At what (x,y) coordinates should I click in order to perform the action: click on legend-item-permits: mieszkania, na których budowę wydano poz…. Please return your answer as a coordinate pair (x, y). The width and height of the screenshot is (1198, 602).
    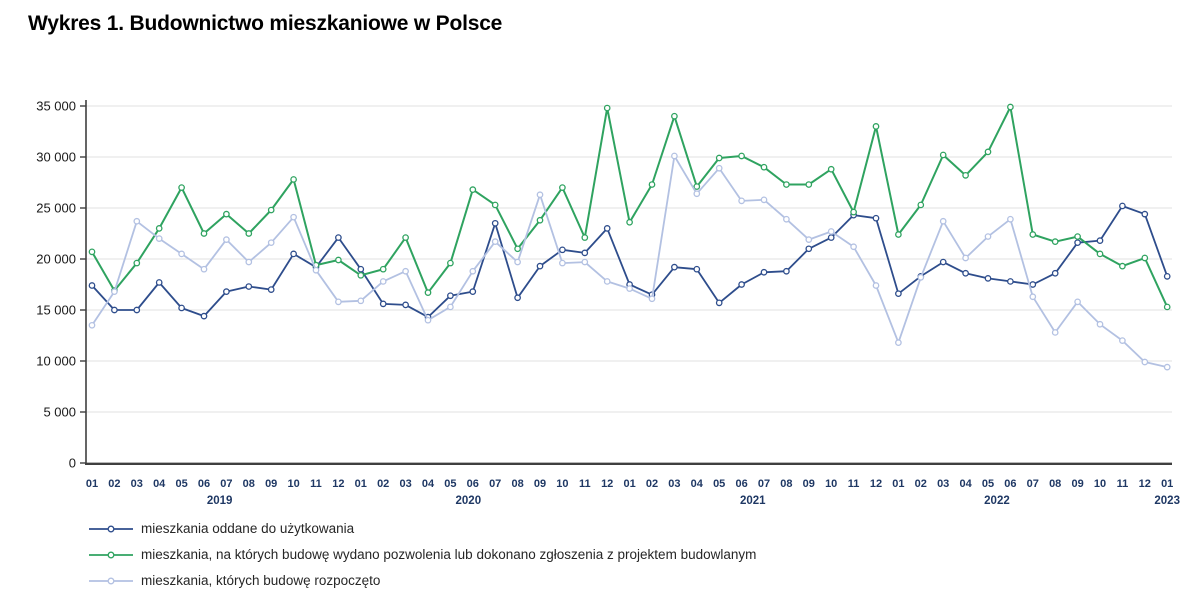
    Looking at the image, I should click on (422, 554).